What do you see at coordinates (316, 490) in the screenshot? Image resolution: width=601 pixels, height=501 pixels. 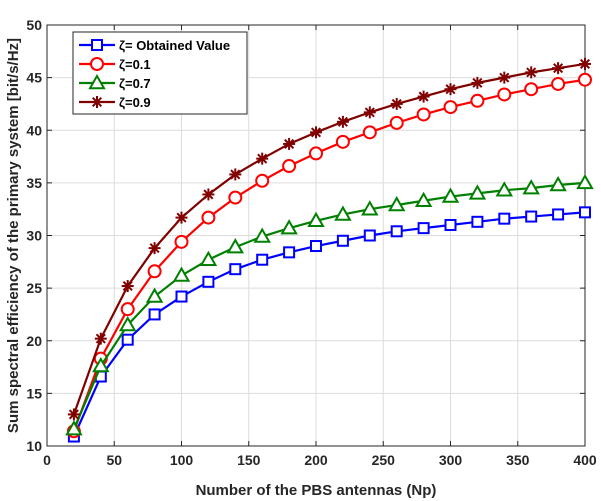 I see `x-axis-label: Number of the PBS antennas (Np)` at bounding box center [316, 490].